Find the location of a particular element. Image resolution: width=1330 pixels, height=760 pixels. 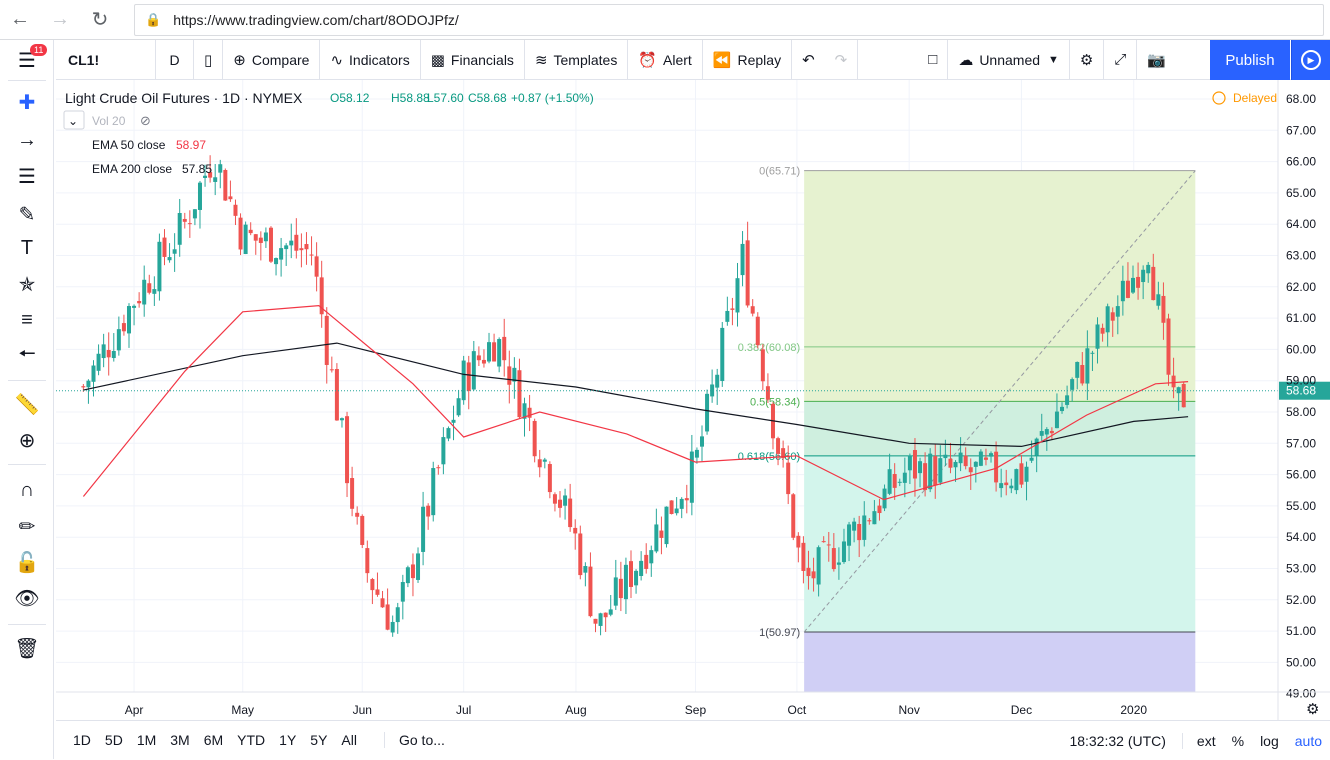

last-price-tag is located at coordinates (1304, 390).